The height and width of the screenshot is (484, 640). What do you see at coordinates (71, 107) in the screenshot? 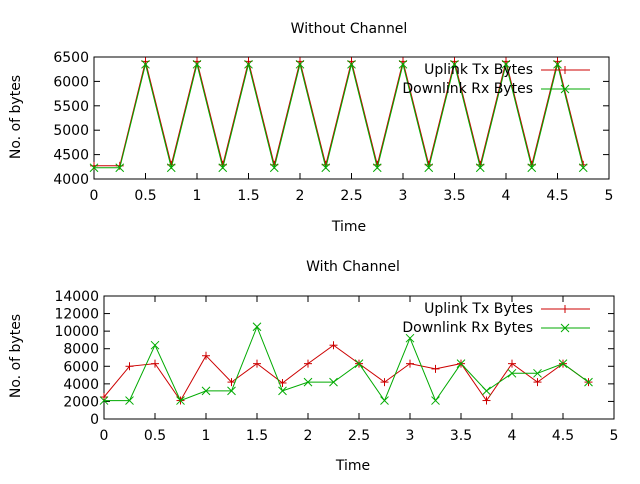
I see `y-tick-label: 5500` at bounding box center [71, 107].